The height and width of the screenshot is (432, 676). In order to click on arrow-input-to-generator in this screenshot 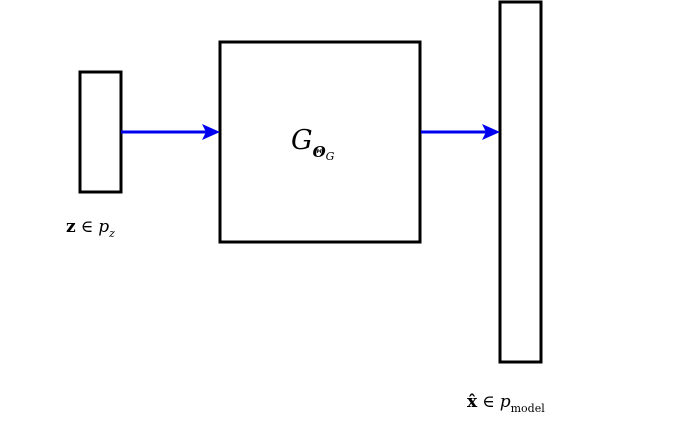, I will do `click(170, 132)`.